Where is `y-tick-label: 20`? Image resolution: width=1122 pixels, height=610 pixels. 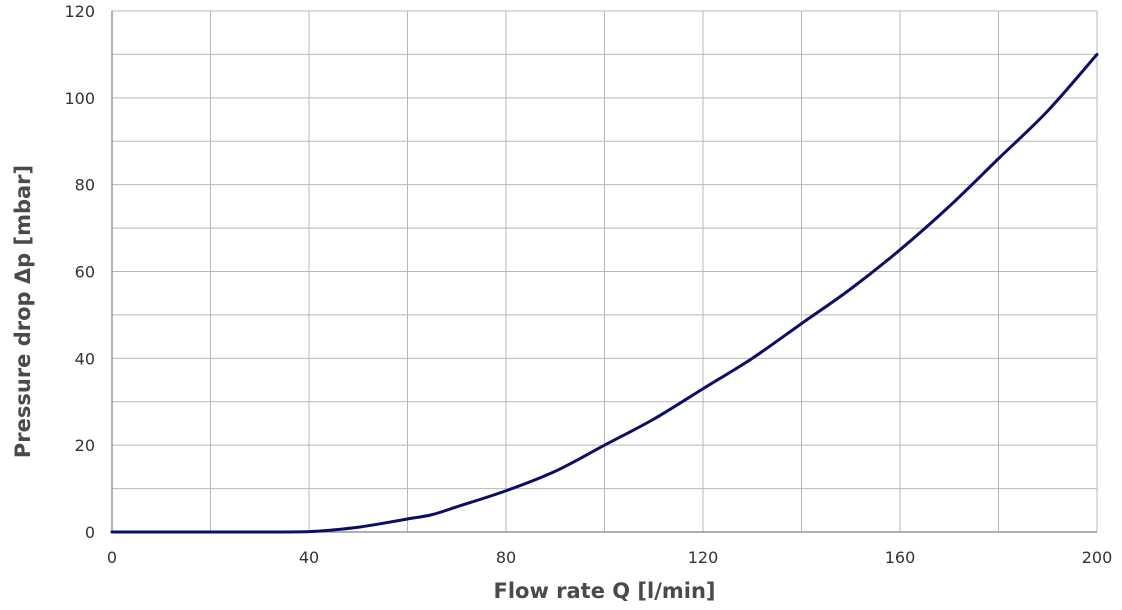 y-tick-label: 20 is located at coordinates (85, 445).